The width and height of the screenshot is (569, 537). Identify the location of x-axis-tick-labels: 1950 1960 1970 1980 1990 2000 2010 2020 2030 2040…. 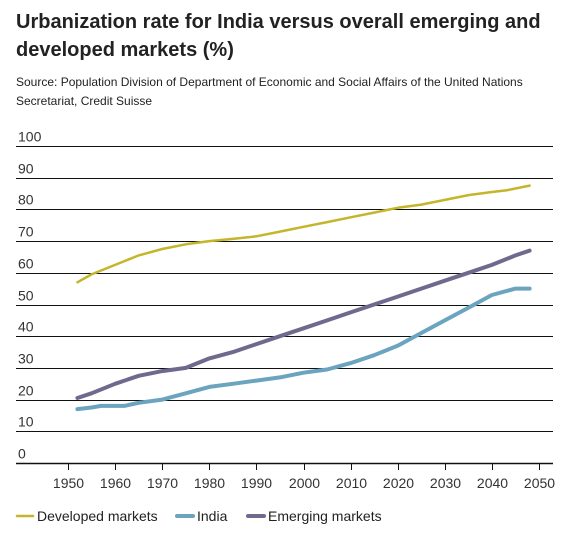
(304, 477).